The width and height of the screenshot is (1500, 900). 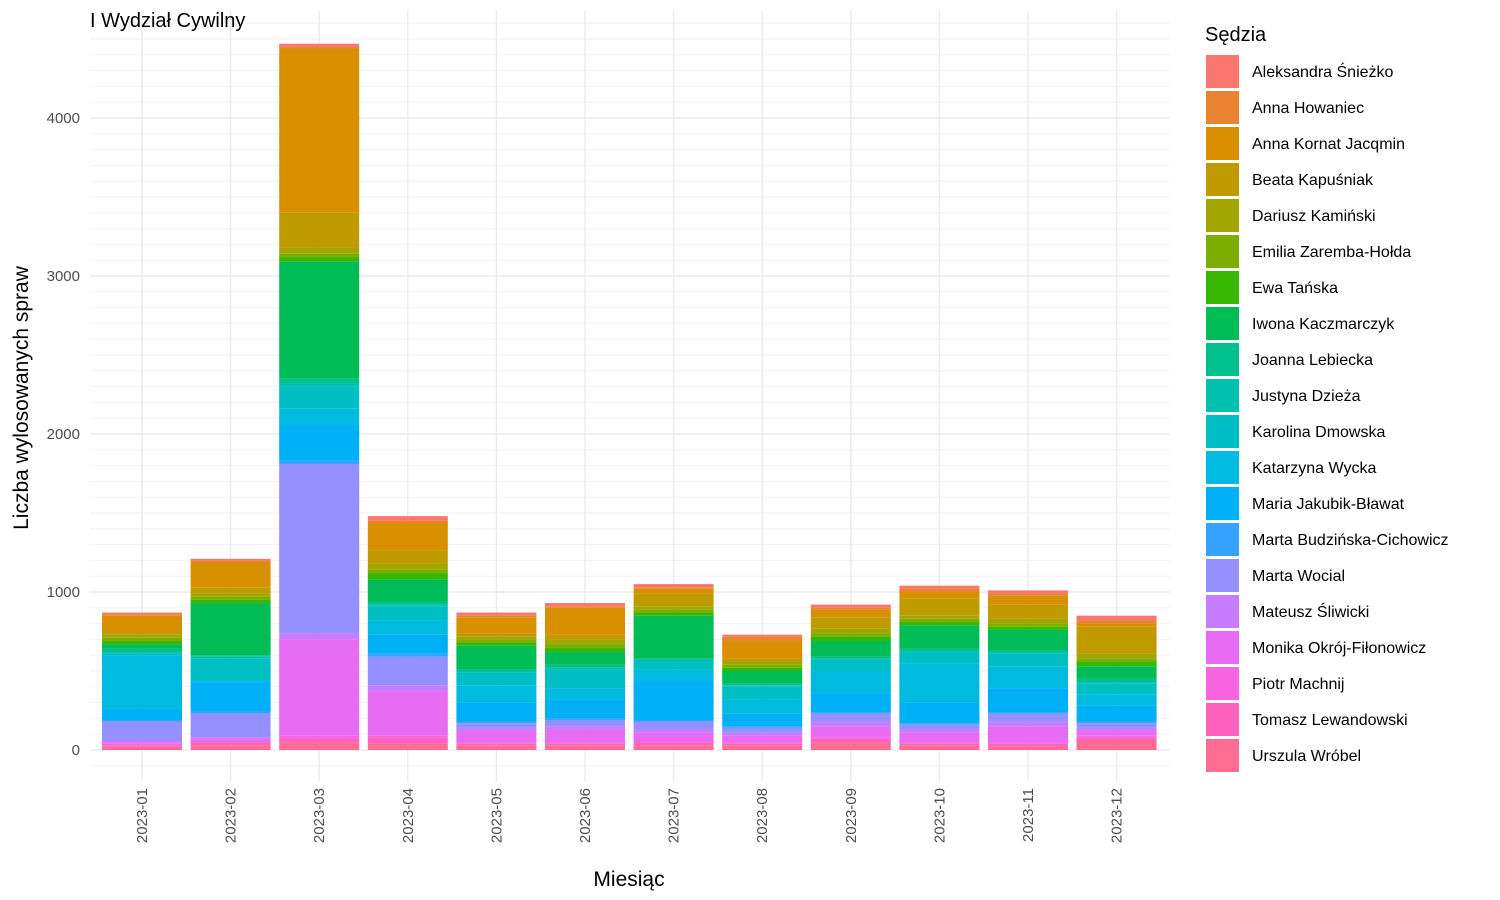 I want to click on legend-item: Iwona Kaczmarczyk, so click(x=1300, y=323).